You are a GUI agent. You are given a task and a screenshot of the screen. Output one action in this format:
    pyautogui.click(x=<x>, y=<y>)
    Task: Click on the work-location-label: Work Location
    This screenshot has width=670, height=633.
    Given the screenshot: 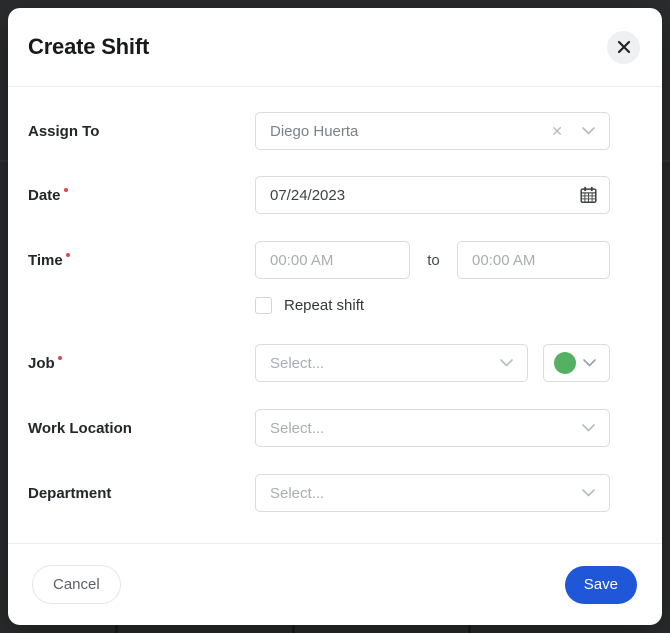 What is the action you would take?
    pyautogui.click(x=80, y=428)
    